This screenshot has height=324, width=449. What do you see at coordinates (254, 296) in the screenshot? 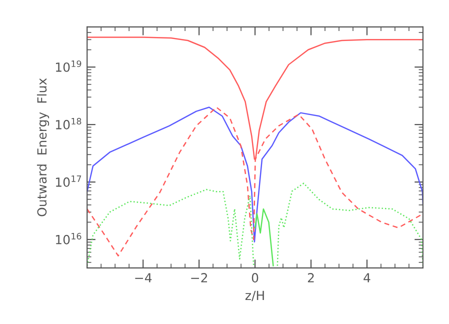
I see `x-axis-title: z/H` at bounding box center [254, 296].